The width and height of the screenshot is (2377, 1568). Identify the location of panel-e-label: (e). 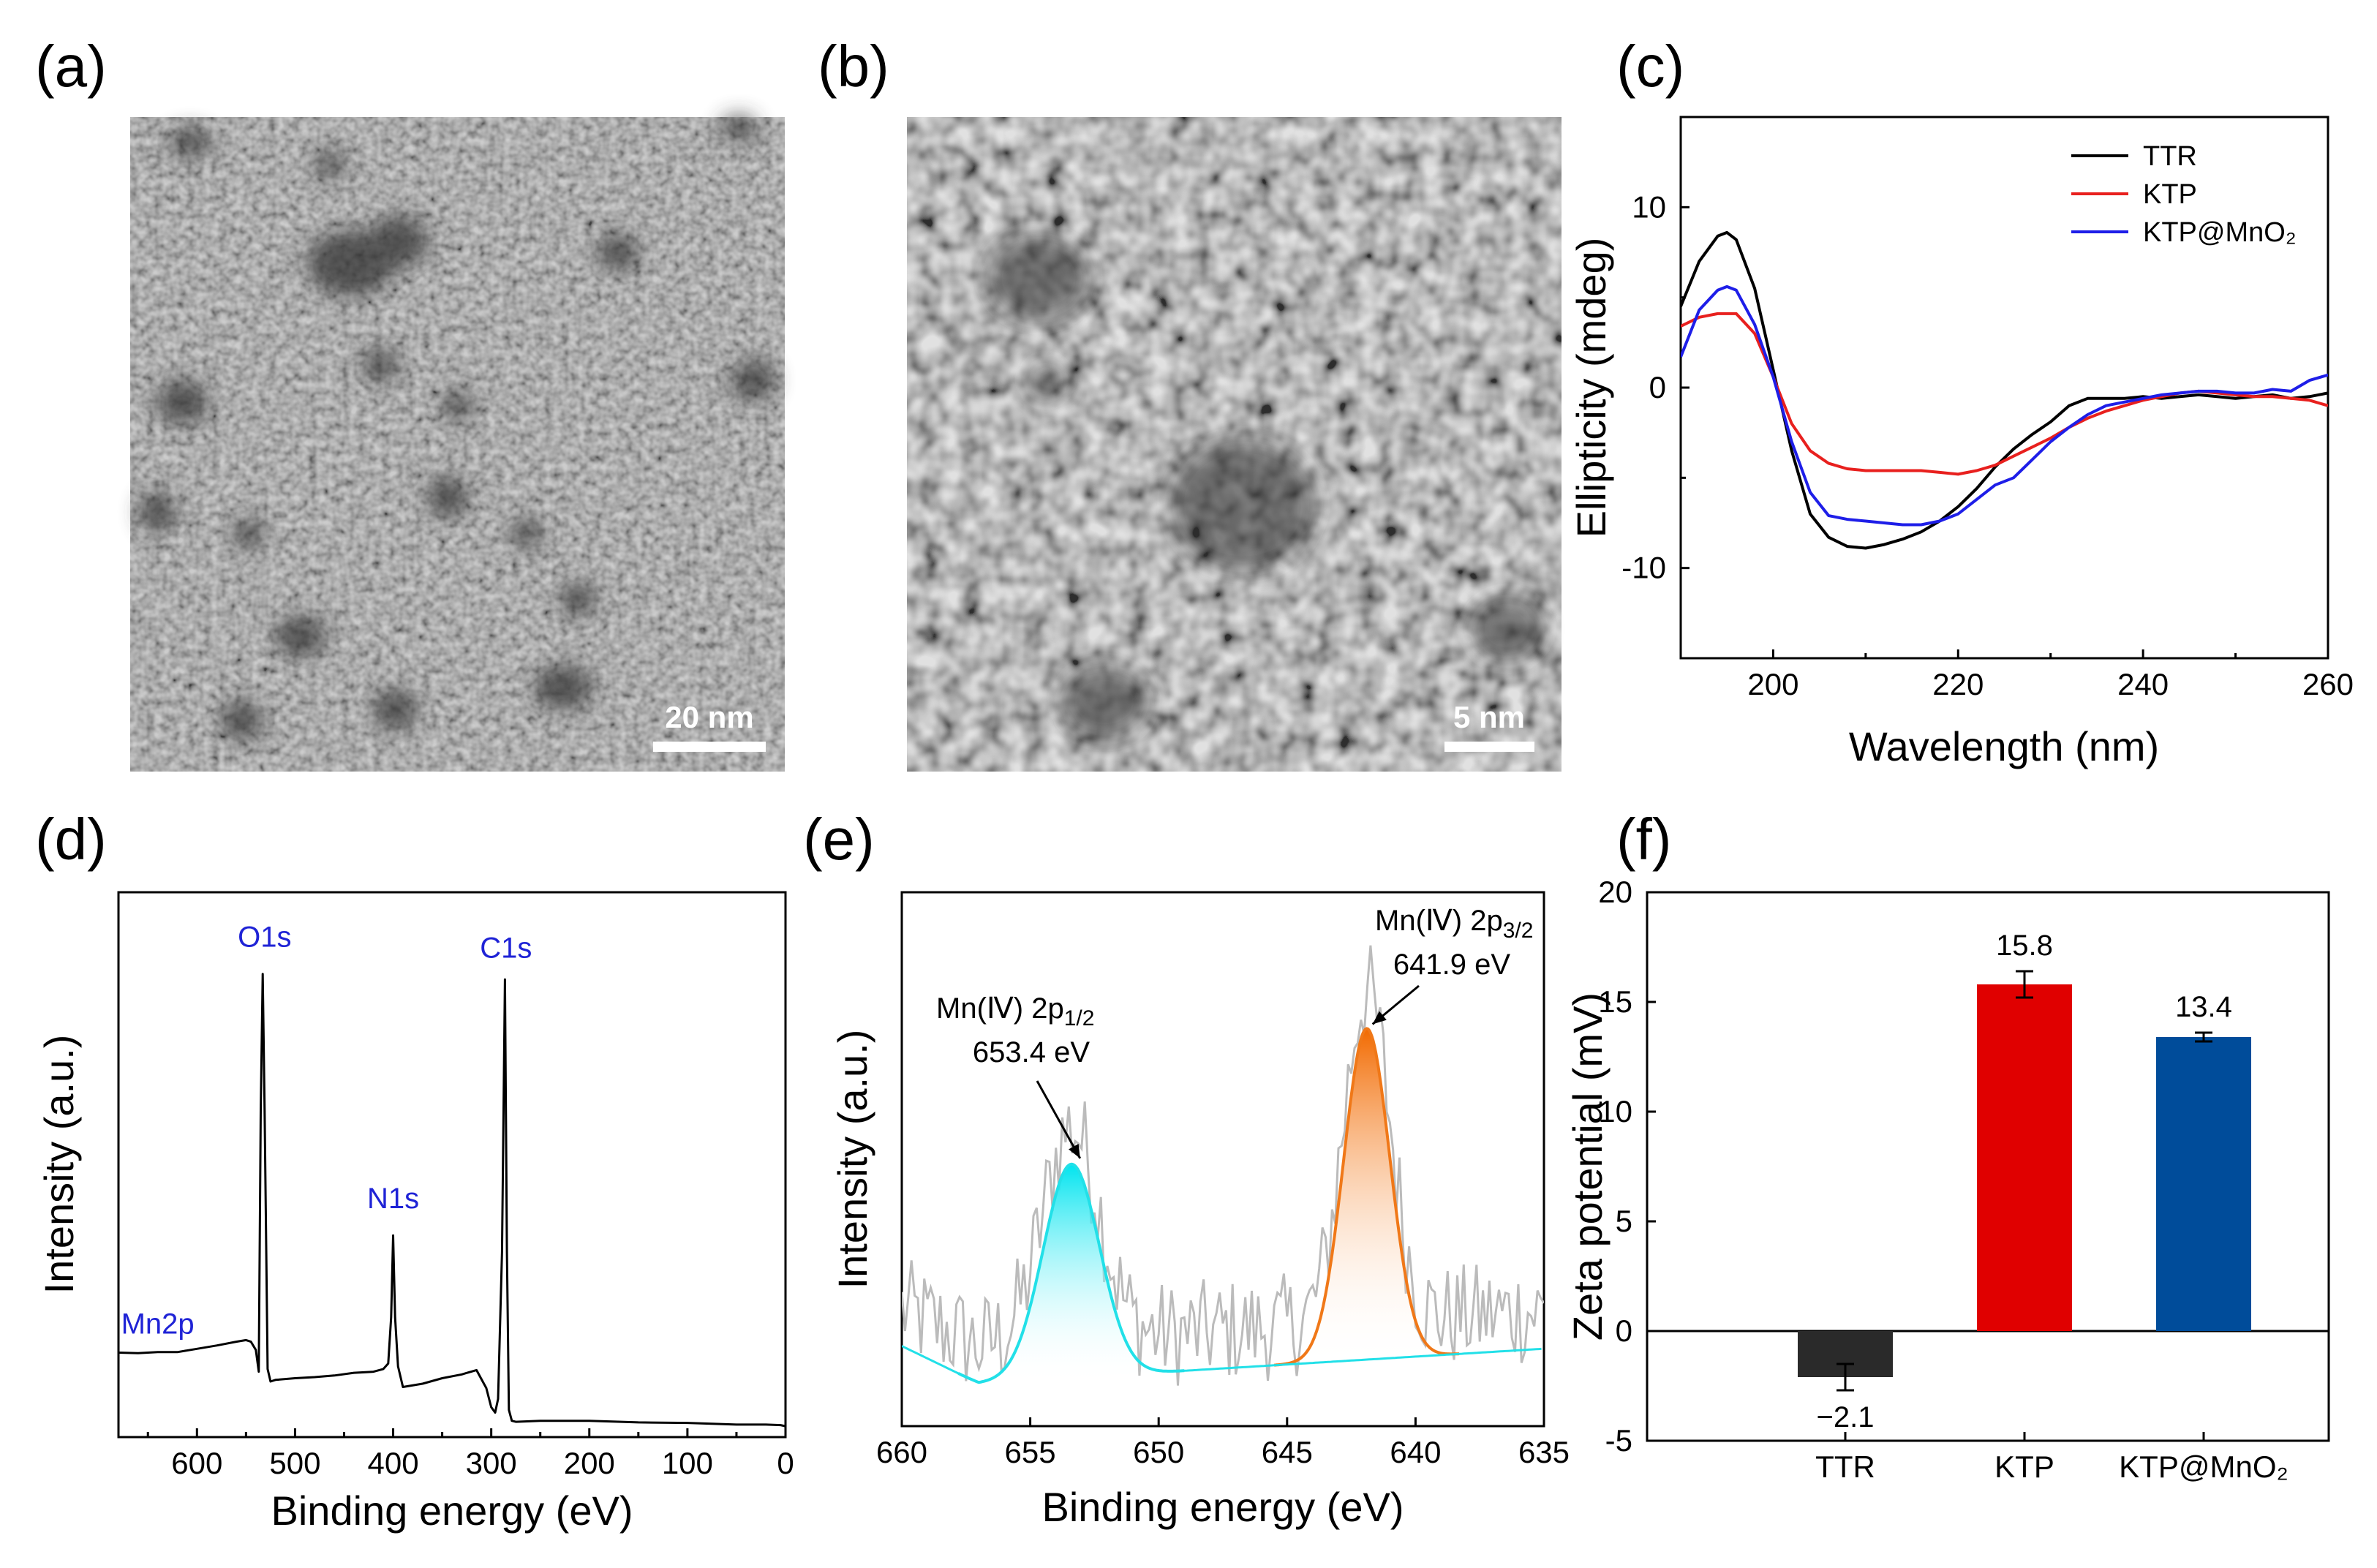
(839, 839).